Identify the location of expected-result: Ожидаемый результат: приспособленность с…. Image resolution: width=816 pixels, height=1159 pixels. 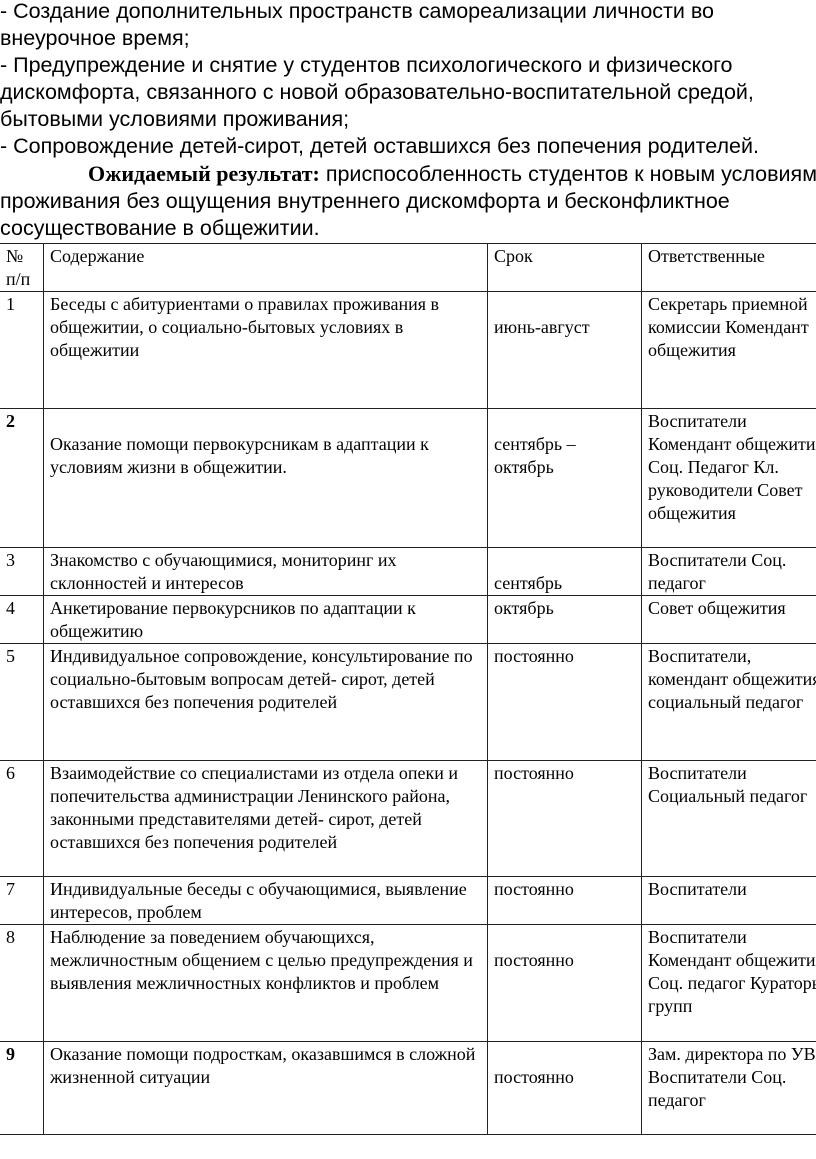
(408, 201).